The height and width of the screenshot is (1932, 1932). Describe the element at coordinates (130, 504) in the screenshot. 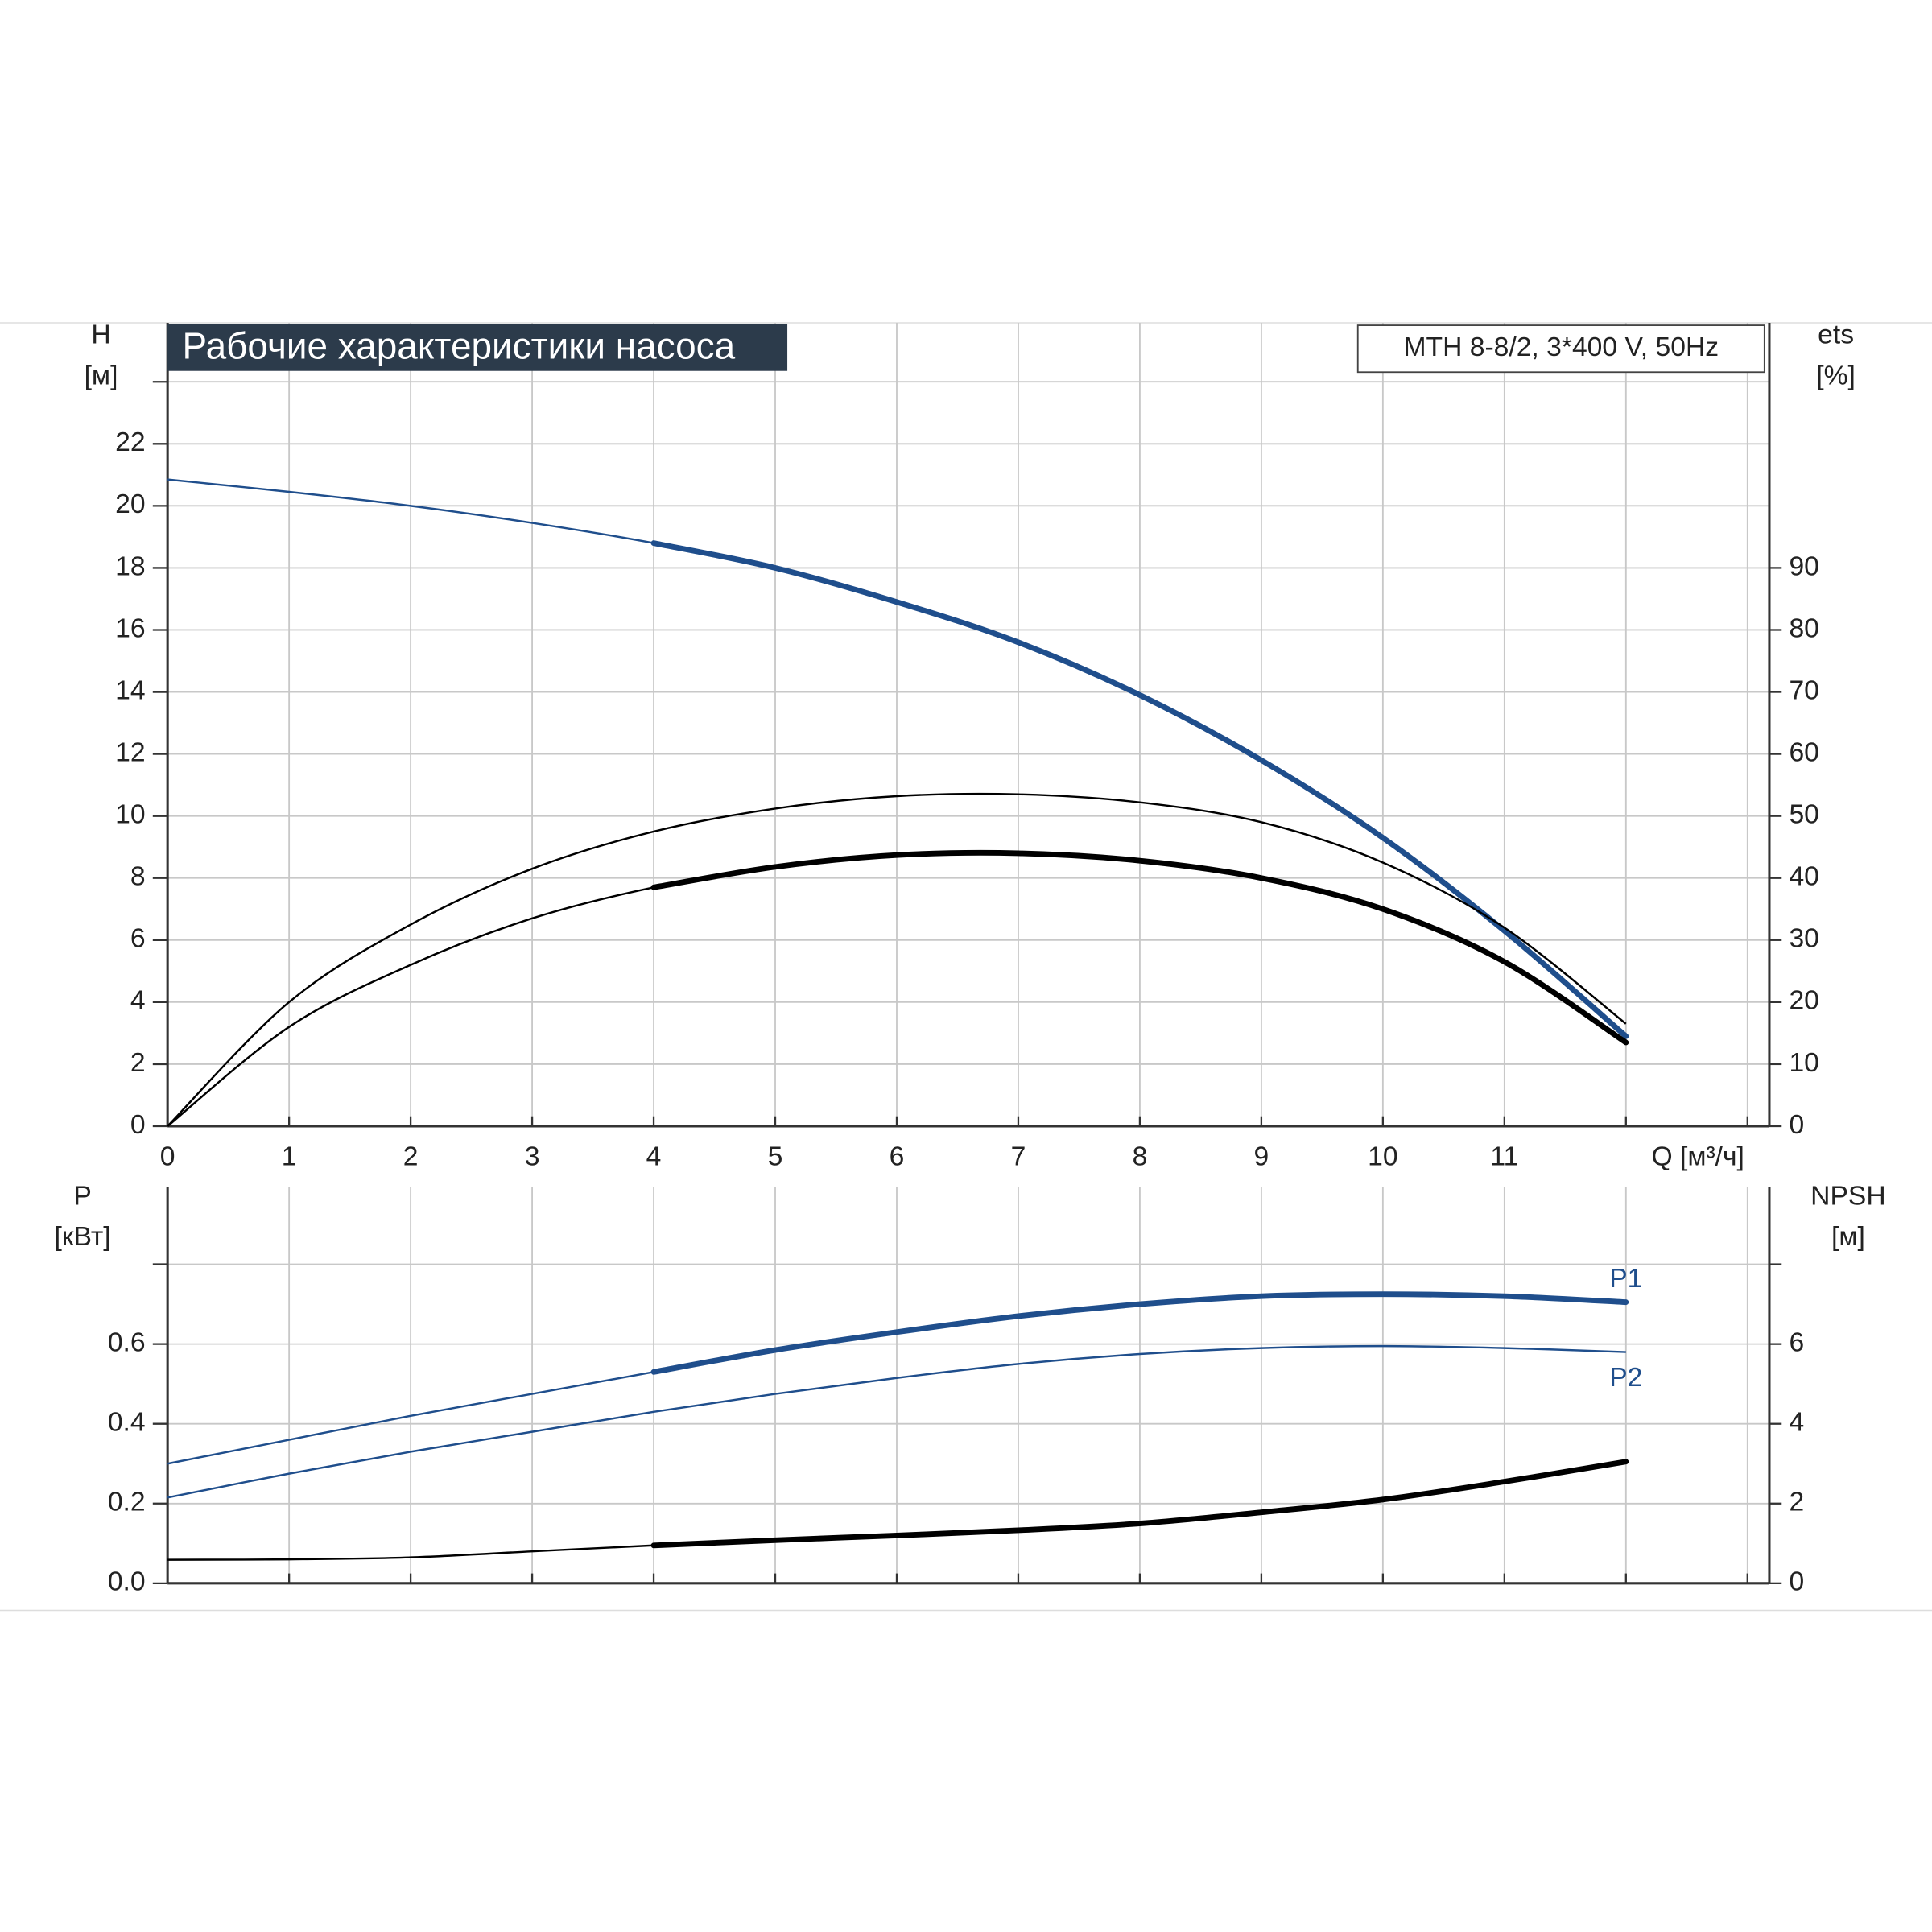

I see `y-tick-label: 20` at that location.